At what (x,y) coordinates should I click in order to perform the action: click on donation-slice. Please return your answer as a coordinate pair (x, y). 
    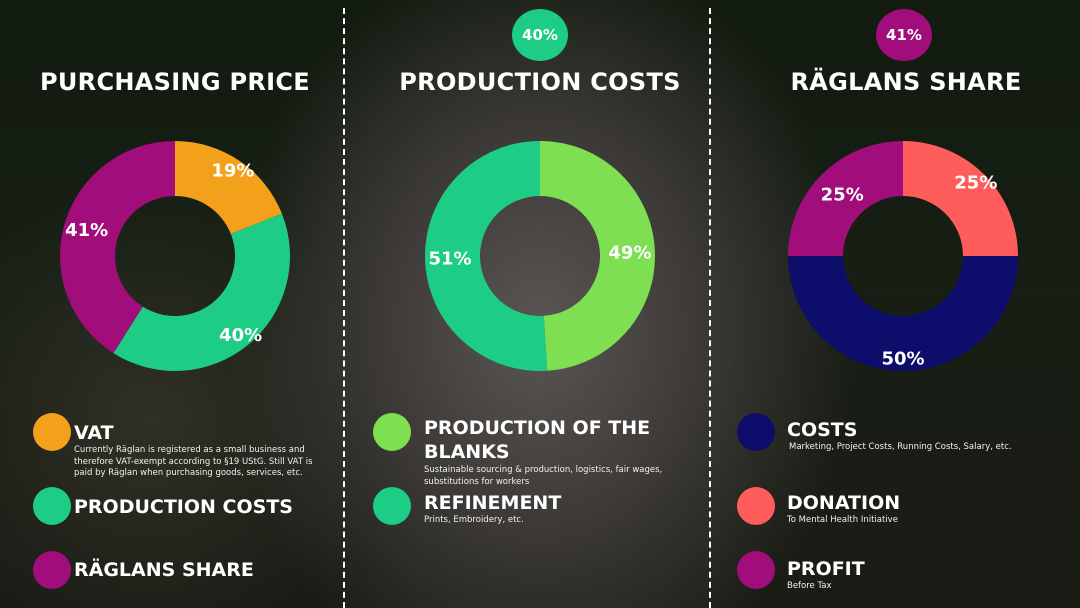
    Looking at the image, I should click on (960, 198).